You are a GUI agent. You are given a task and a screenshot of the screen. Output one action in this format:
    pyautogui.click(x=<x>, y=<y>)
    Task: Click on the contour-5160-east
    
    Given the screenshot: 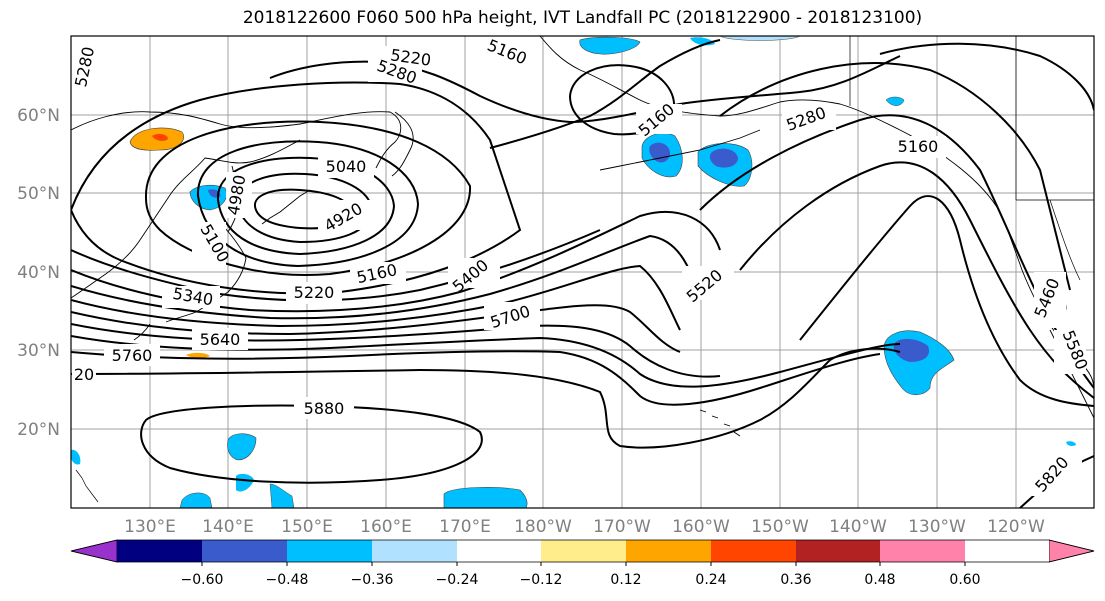 What is the action you would take?
    pyautogui.click(x=605, y=94)
    